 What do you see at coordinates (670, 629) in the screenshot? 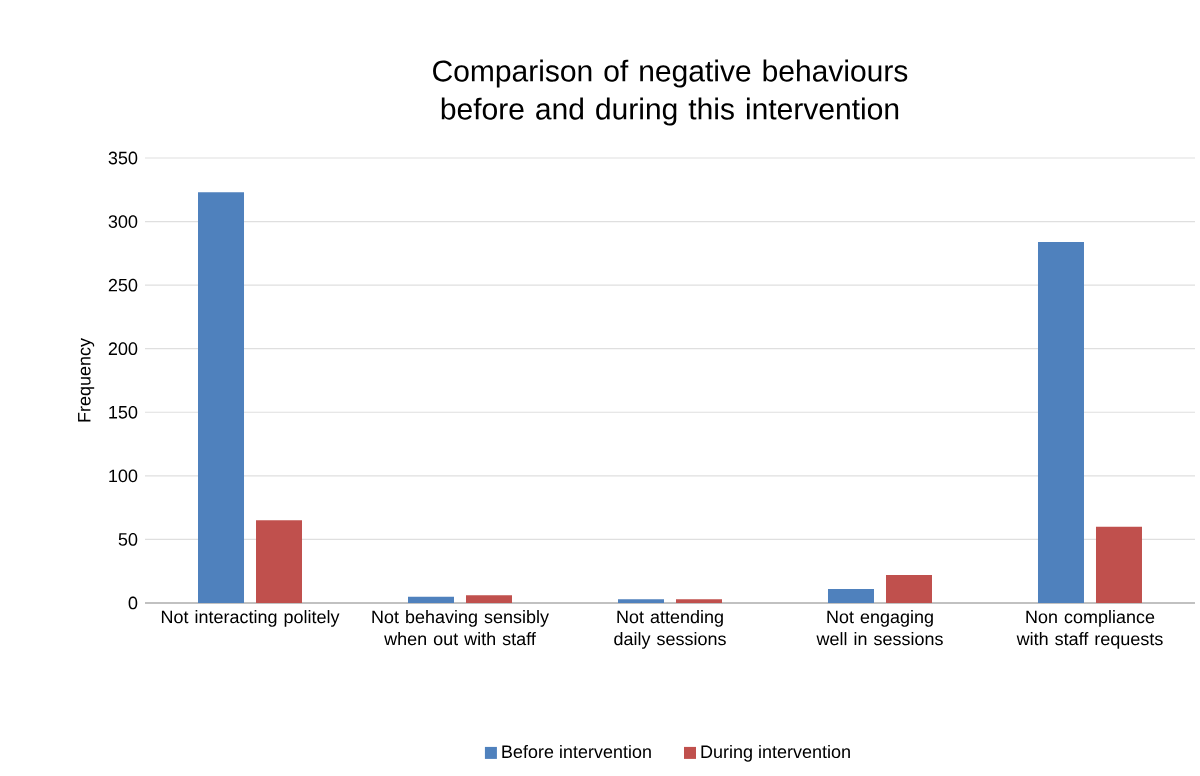
I see `x-tick-label: Not attending daily sessions` at bounding box center [670, 629].